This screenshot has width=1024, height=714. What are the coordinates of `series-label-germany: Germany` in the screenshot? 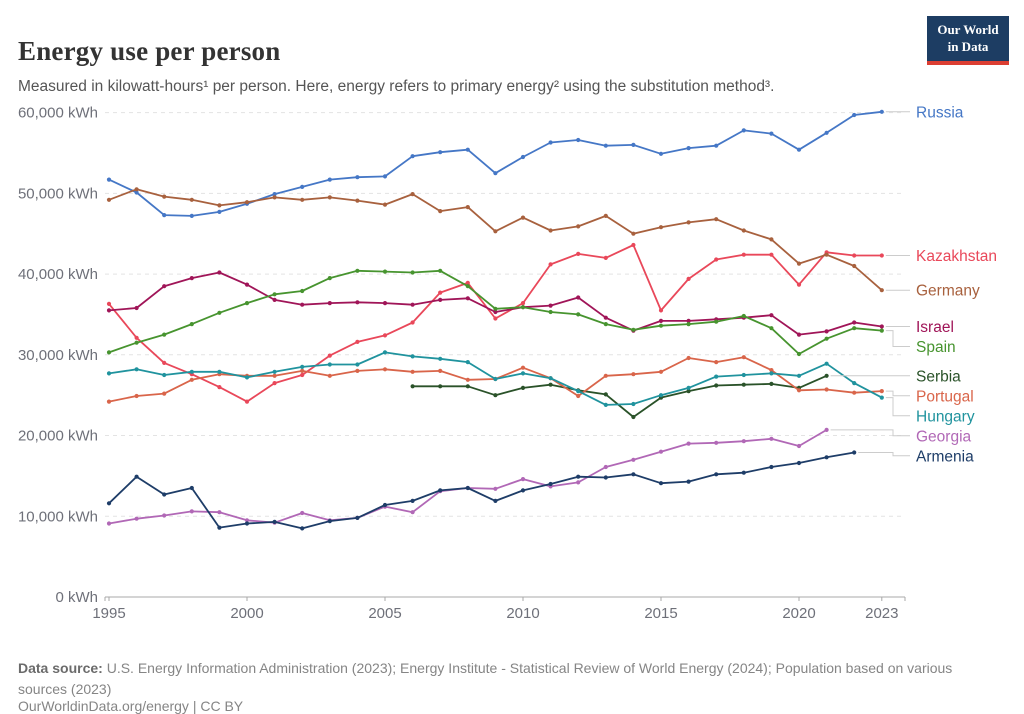 It's located at (948, 291).